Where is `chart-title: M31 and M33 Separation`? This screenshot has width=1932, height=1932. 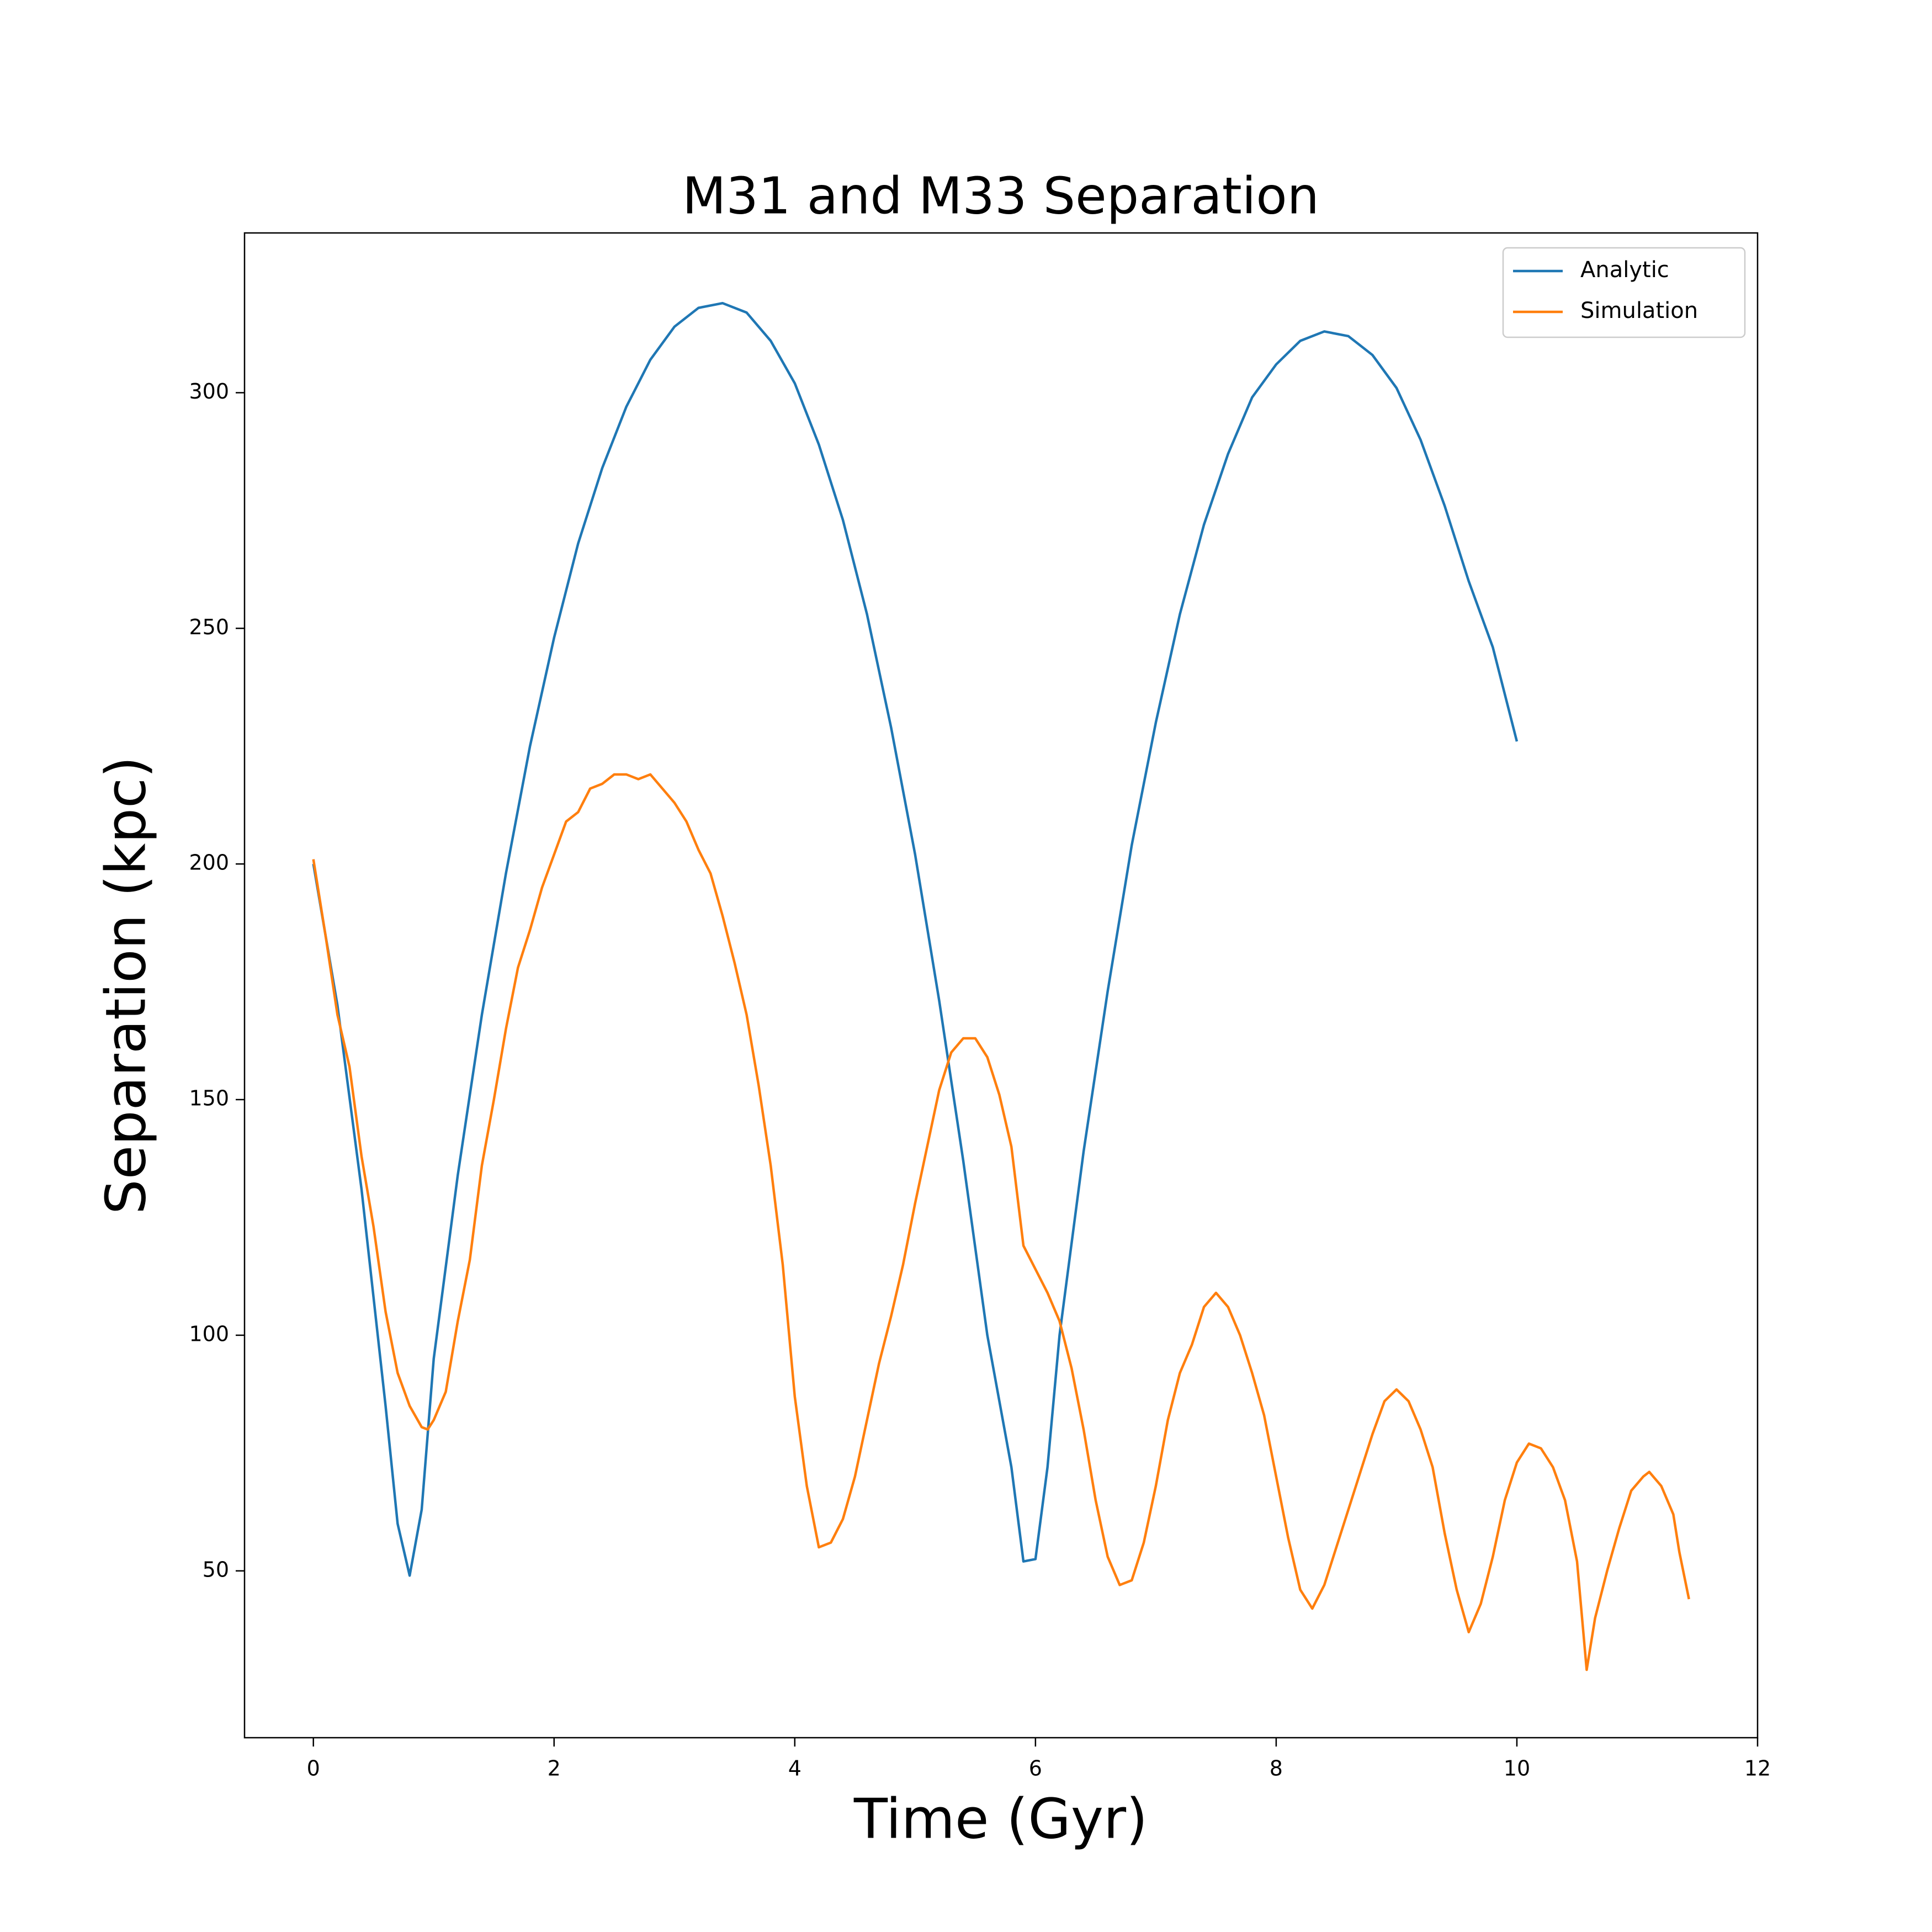 chart-title: M31 and M33 Separation is located at coordinates (1001, 196).